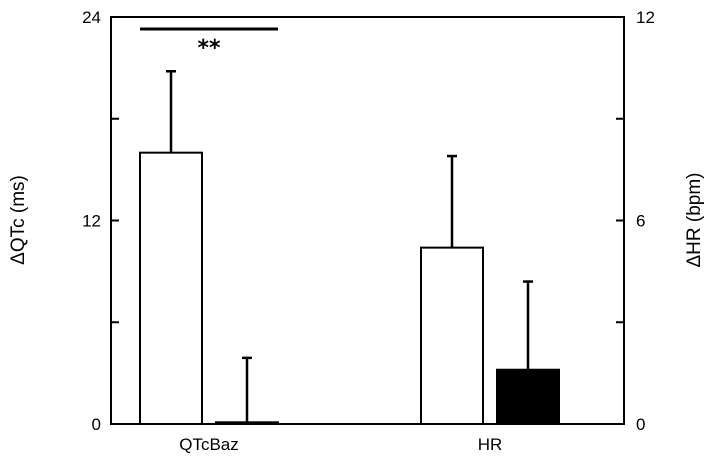 The height and width of the screenshot is (460, 709). What do you see at coordinates (209, 48) in the screenshot?
I see `significance-label: **` at bounding box center [209, 48].